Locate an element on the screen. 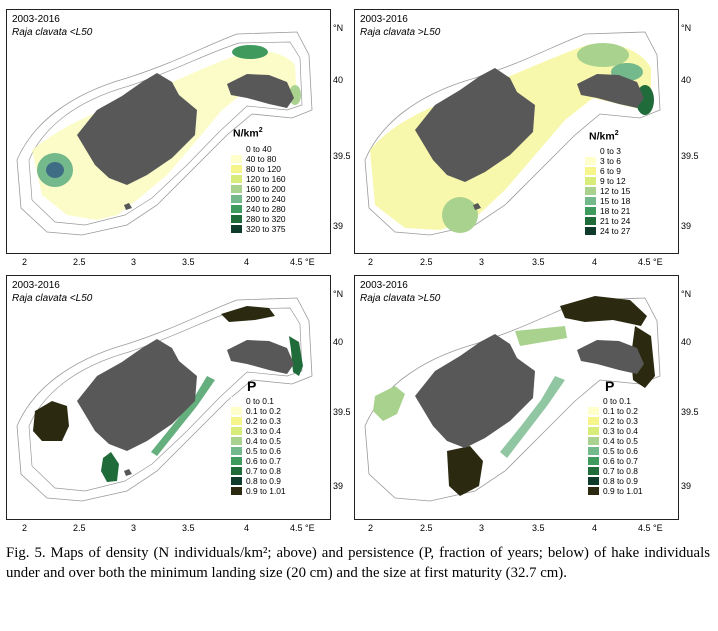  depth-contour-outer is located at coordinates (164, 399).